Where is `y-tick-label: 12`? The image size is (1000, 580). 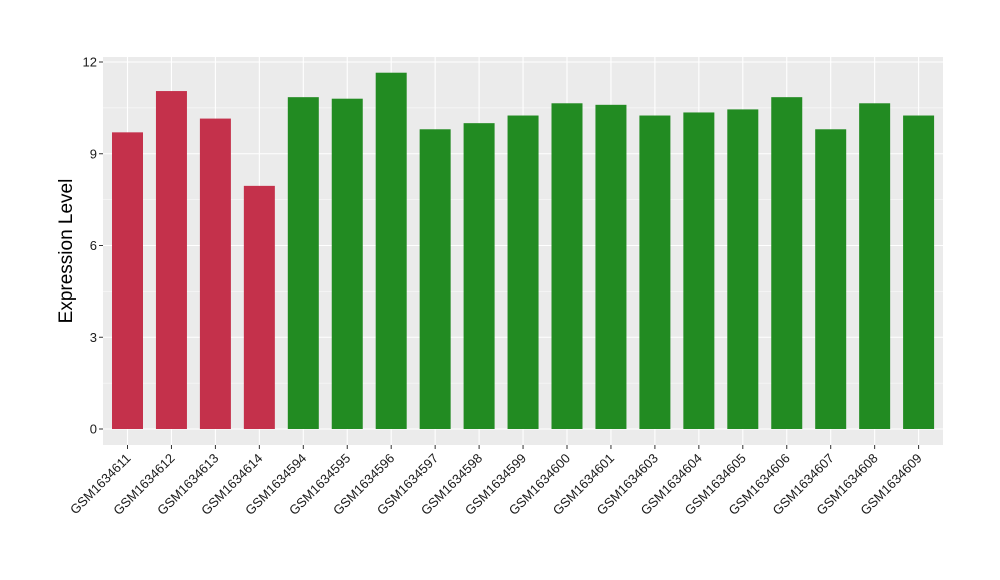 y-tick-label: 12 is located at coordinates (90, 62).